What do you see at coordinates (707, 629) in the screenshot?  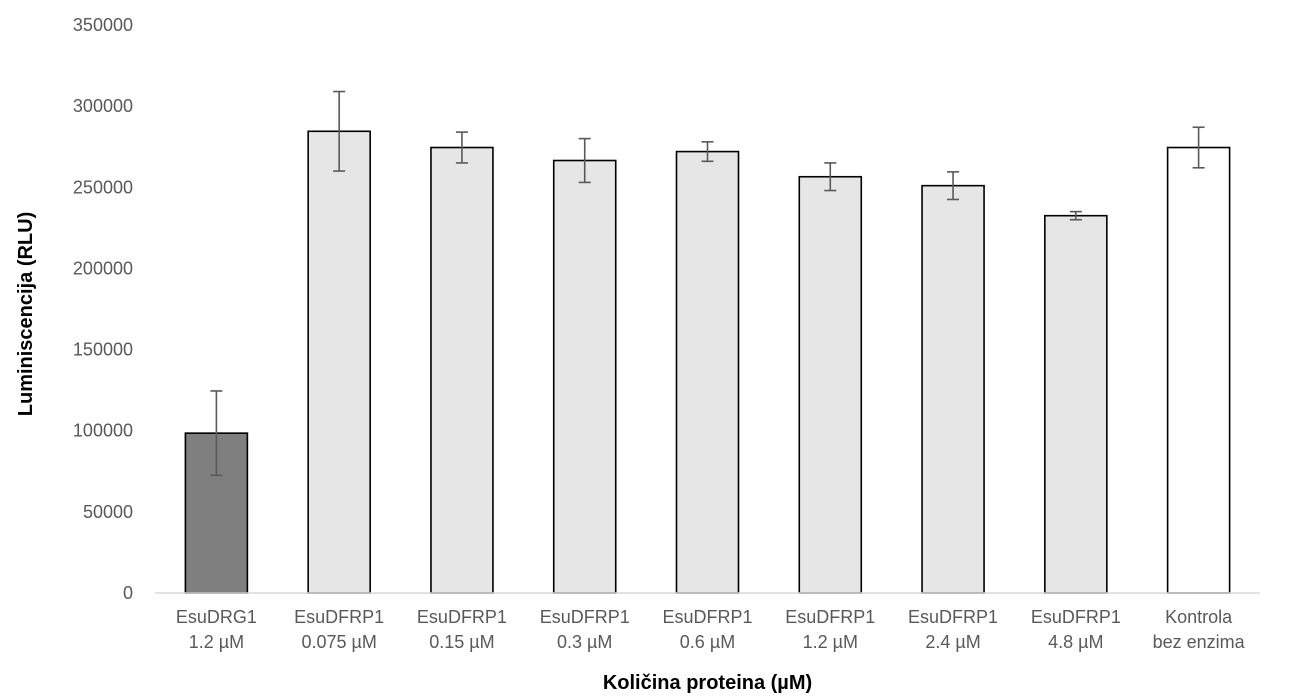 I see `x-tick-label: EsuDFRP1 0.6 µM` at bounding box center [707, 629].